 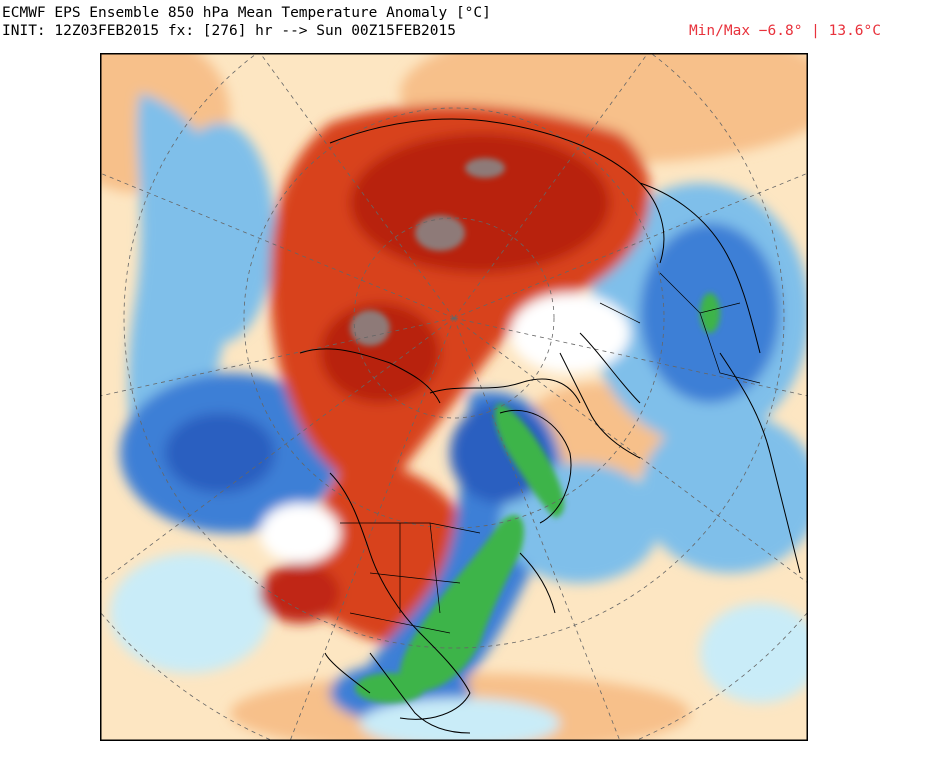 What do you see at coordinates (300, 533) in the screenshot?
I see `neutral-region-pacific` at bounding box center [300, 533].